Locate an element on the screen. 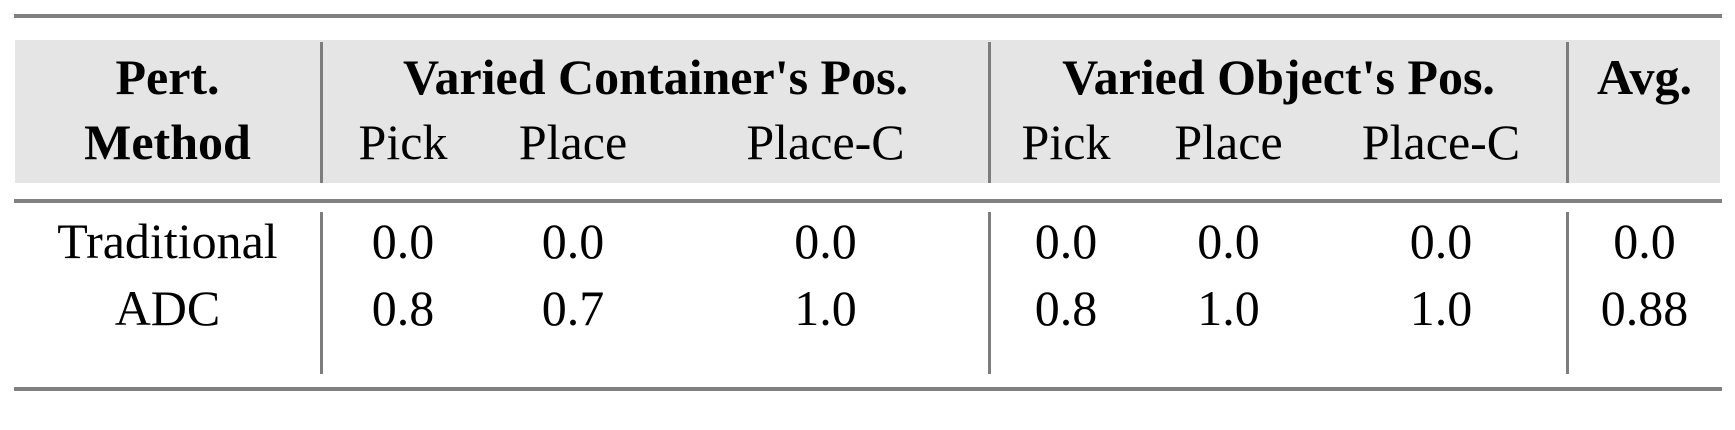 The image size is (1735, 430). subheader-object-pick: Pick is located at coordinates (1066, 142).